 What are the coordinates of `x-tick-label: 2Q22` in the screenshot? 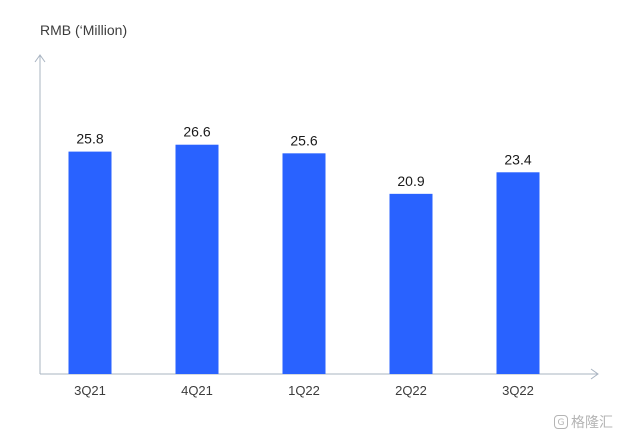 It's located at (411, 390).